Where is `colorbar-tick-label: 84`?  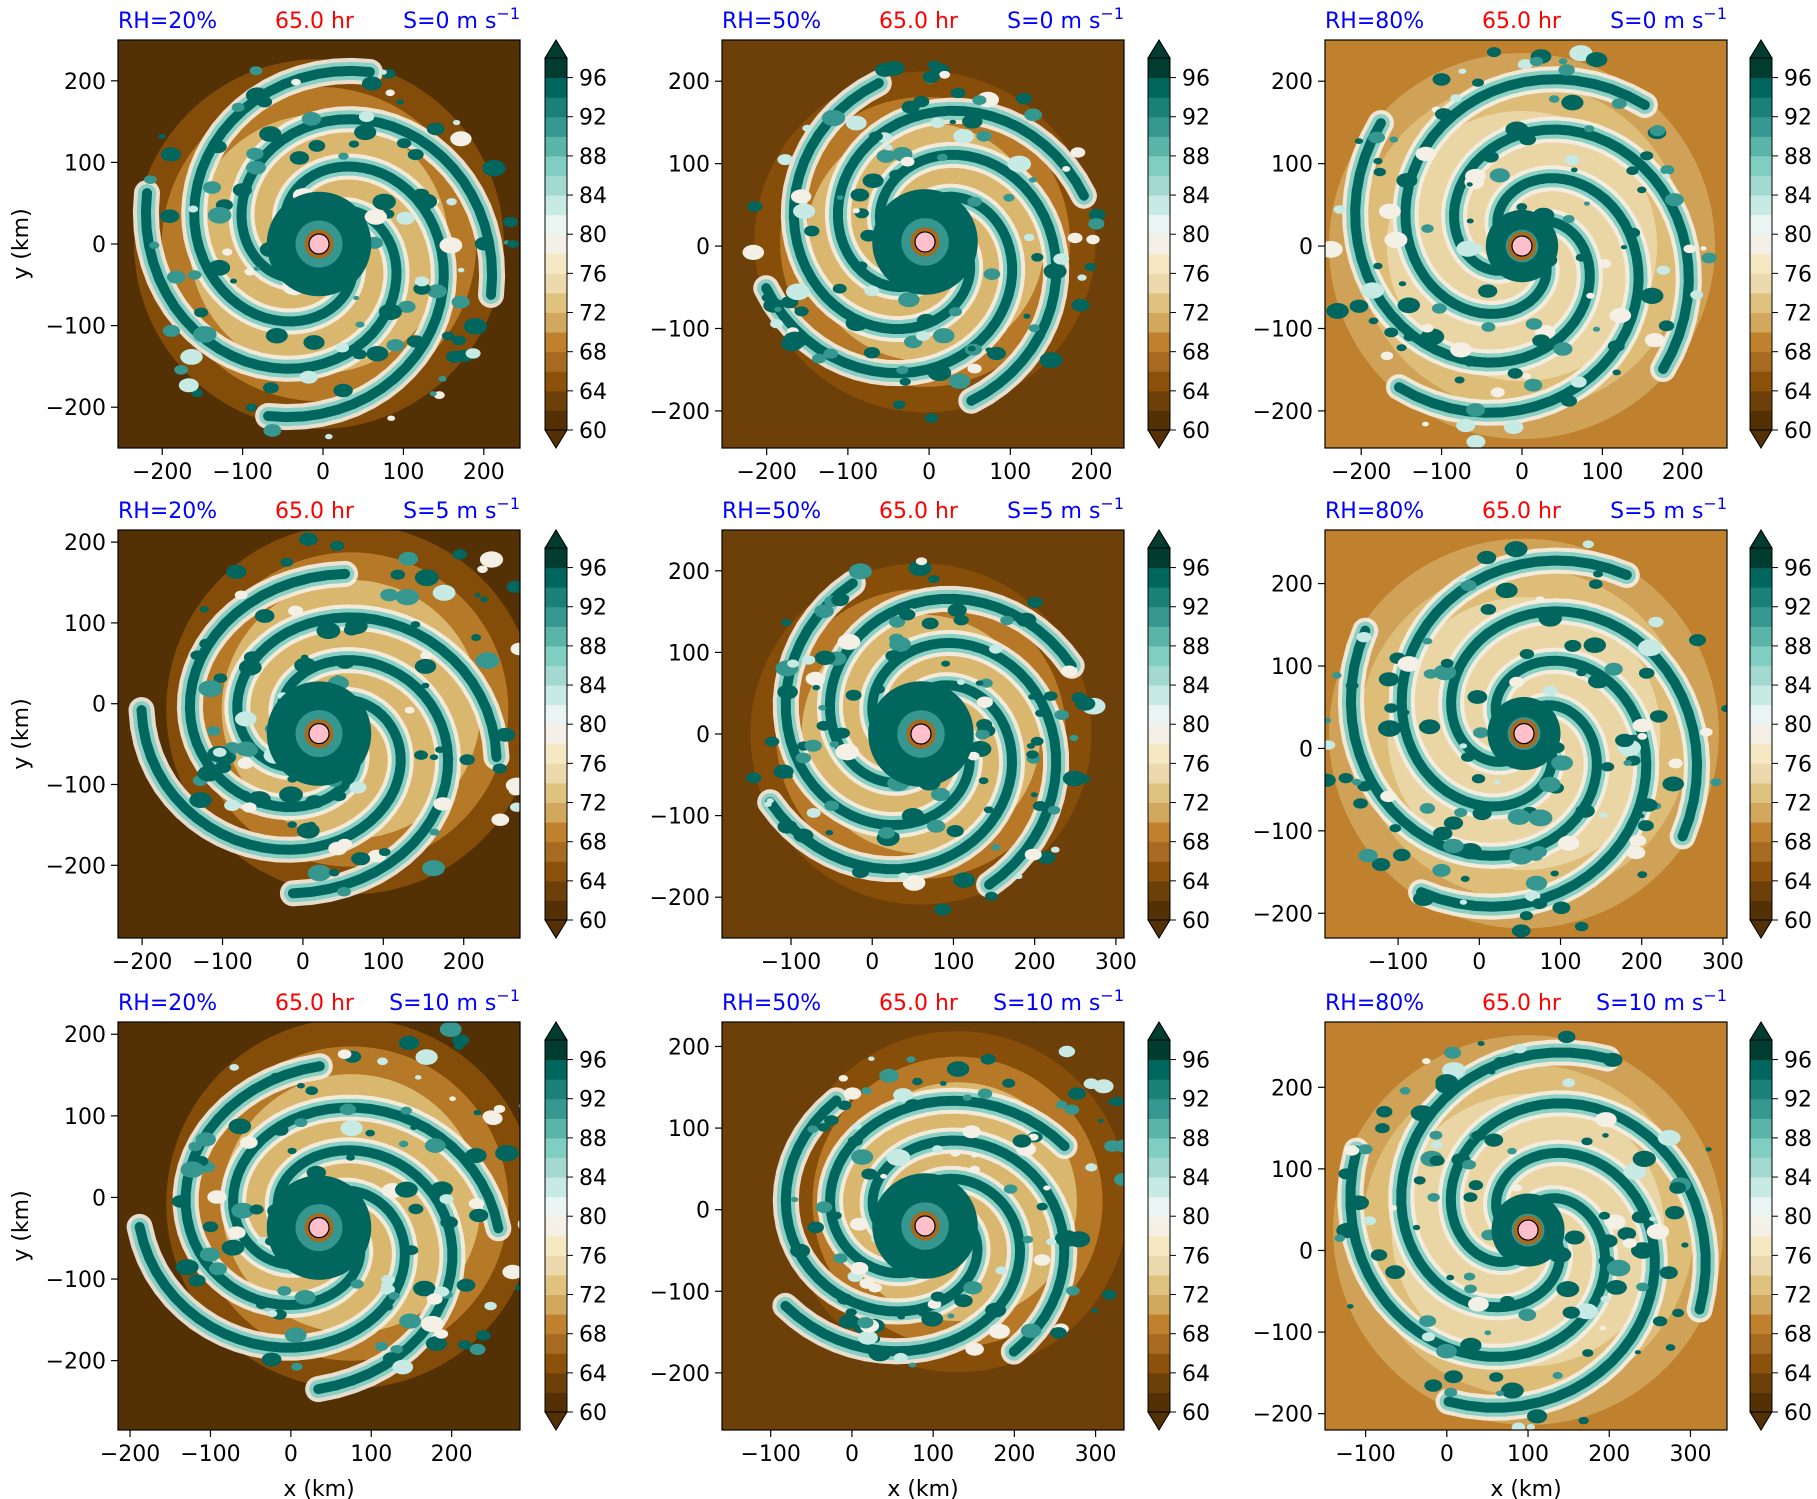
colorbar-tick-label: 84 is located at coordinates (1798, 686).